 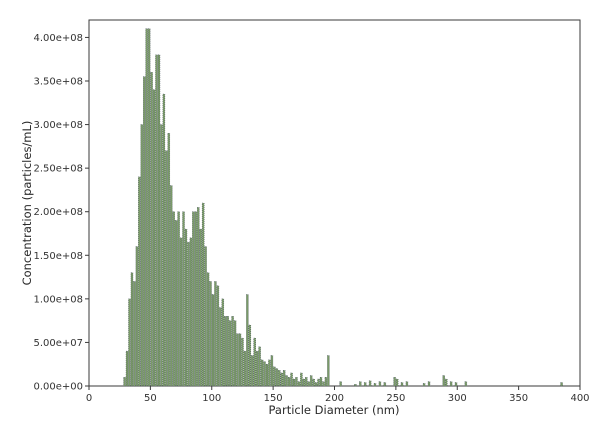 I want to click on x-tick-label: 250, so click(x=395, y=398).